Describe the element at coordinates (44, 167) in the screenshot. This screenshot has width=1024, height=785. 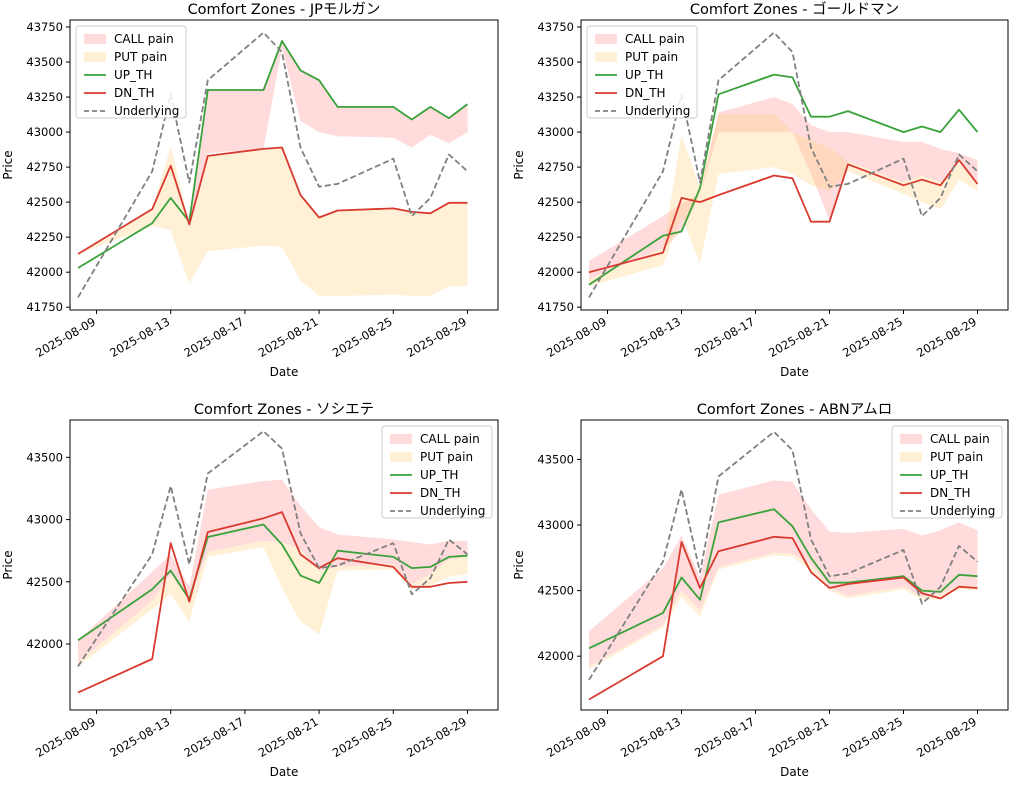
I see `y-tick-label: 42750` at that location.